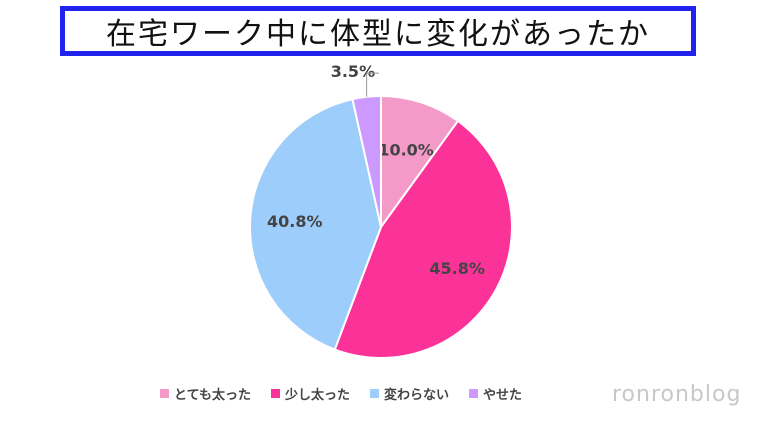  I want to click on legend-swatch-lost-weight, so click(473, 393).